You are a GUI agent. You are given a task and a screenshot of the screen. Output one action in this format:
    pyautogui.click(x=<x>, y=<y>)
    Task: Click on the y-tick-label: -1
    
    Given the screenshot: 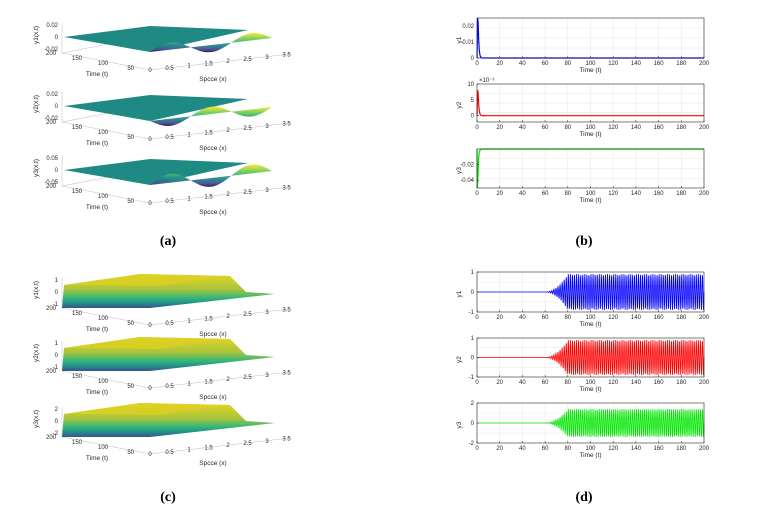 What is the action you would take?
    pyautogui.click(x=472, y=378)
    